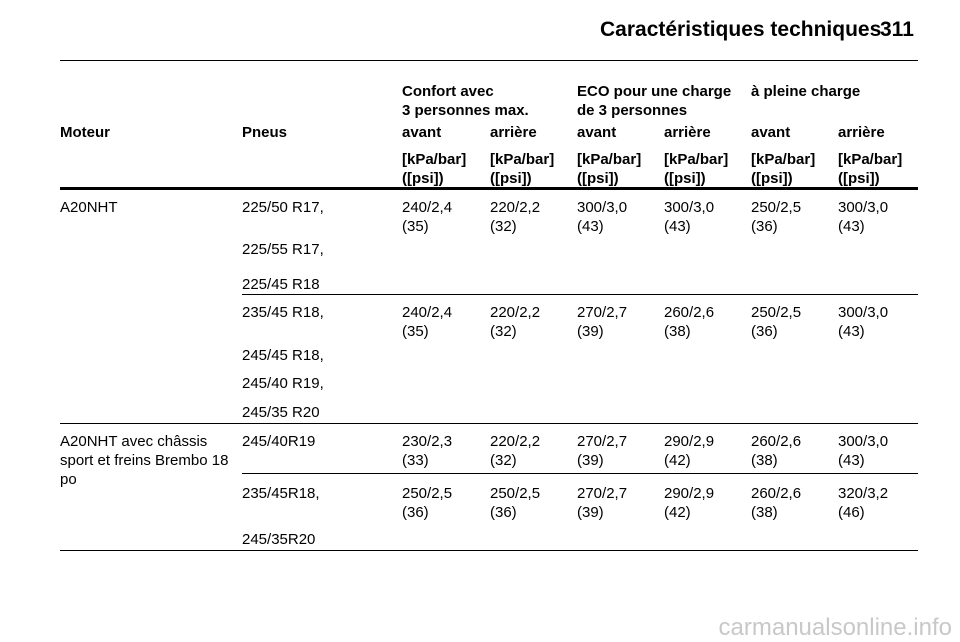 The height and width of the screenshot is (642, 960). Describe the element at coordinates (283, 355) in the screenshot. I see `tire-size: 245/45 R18,` at that location.